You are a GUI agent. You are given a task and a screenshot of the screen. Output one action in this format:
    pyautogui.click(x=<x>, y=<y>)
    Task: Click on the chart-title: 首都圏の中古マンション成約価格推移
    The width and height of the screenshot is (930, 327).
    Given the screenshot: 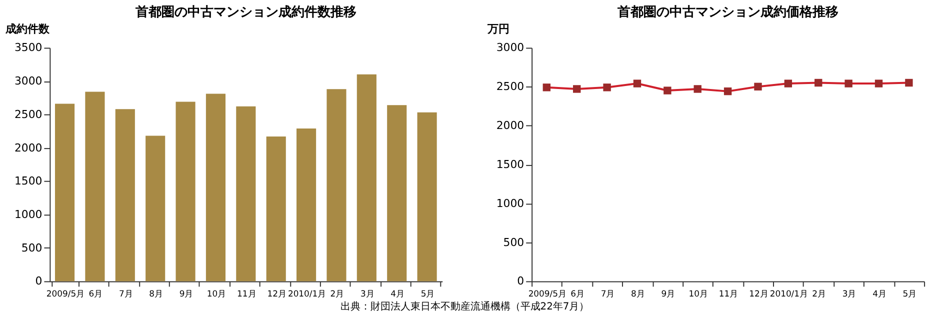 What is the action you would take?
    pyautogui.click(x=727, y=12)
    